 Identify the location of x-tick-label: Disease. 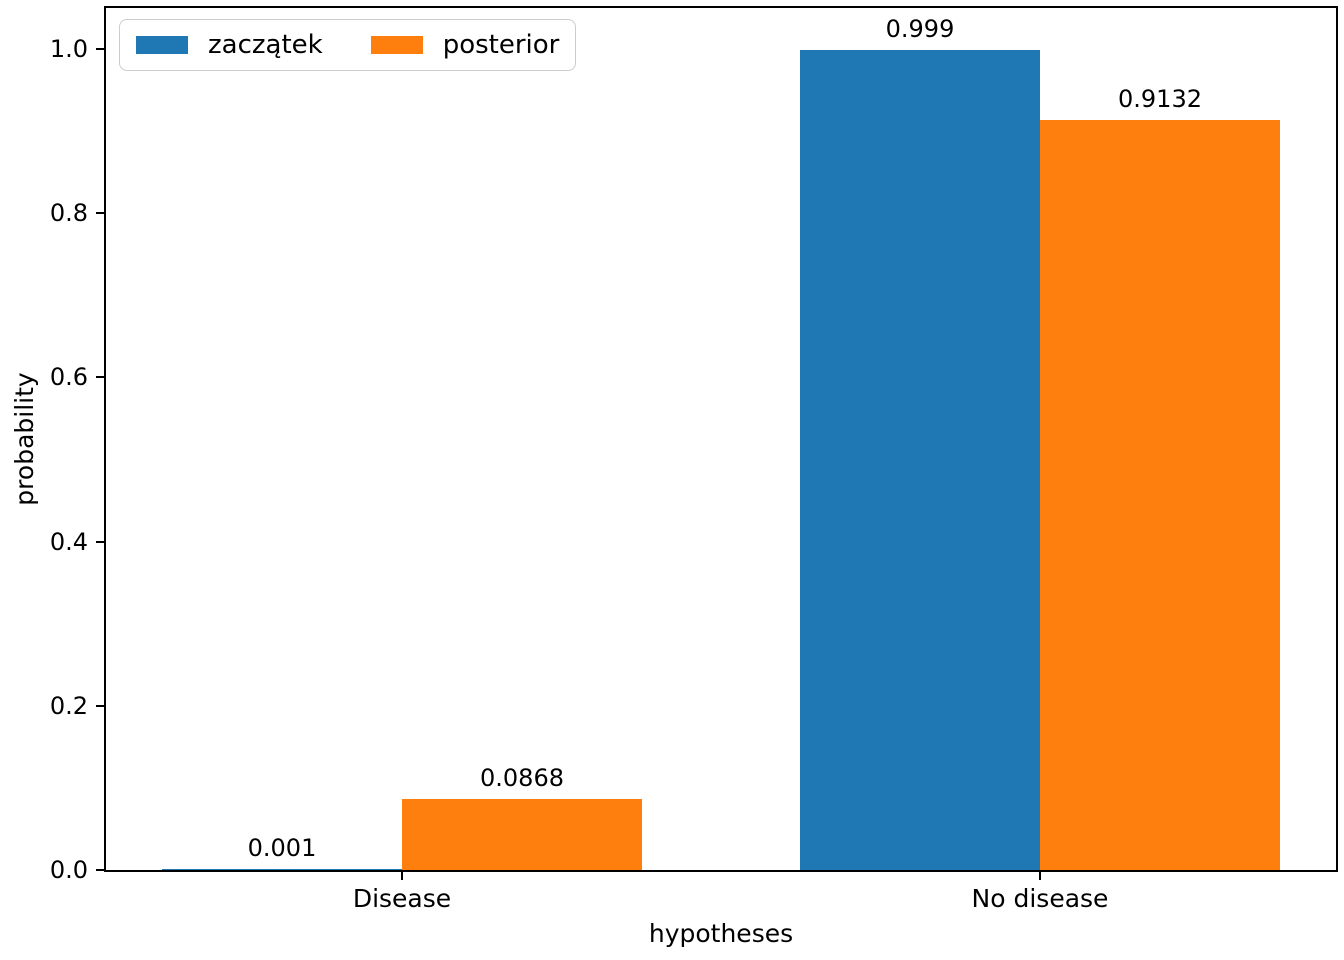
(402, 898).